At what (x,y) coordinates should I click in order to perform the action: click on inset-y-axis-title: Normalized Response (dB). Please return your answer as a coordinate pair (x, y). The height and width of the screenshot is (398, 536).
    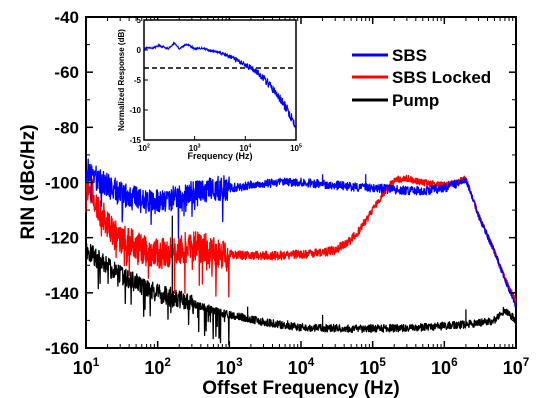
    Looking at the image, I should click on (121, 80).